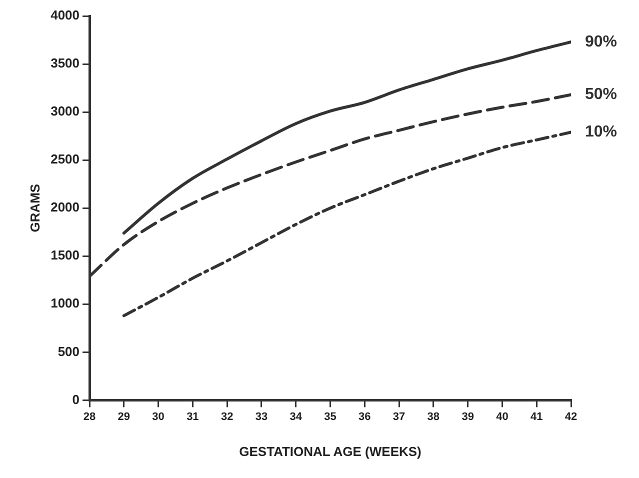 This screenshot has width=639, height=478. I want to click on x-tick-label: 28, so click(89, 416).